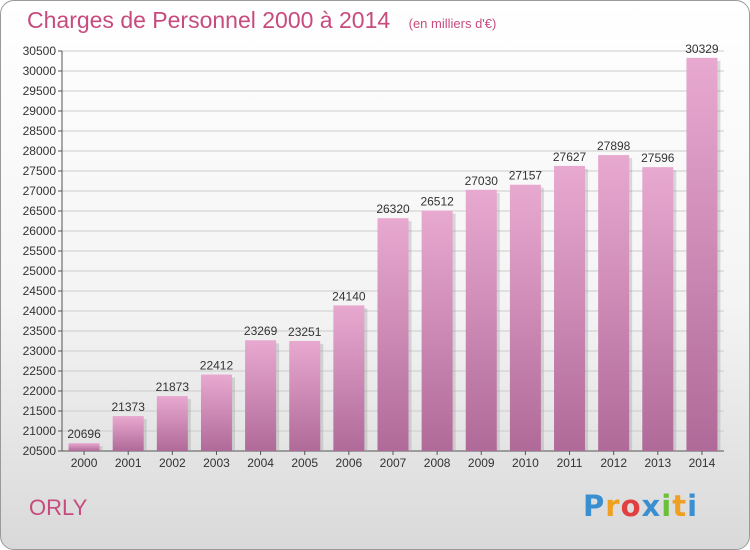  Describe the element at coordinates (40, 131) in the screenshot. I see `y-tick-label: 28500` at that location.